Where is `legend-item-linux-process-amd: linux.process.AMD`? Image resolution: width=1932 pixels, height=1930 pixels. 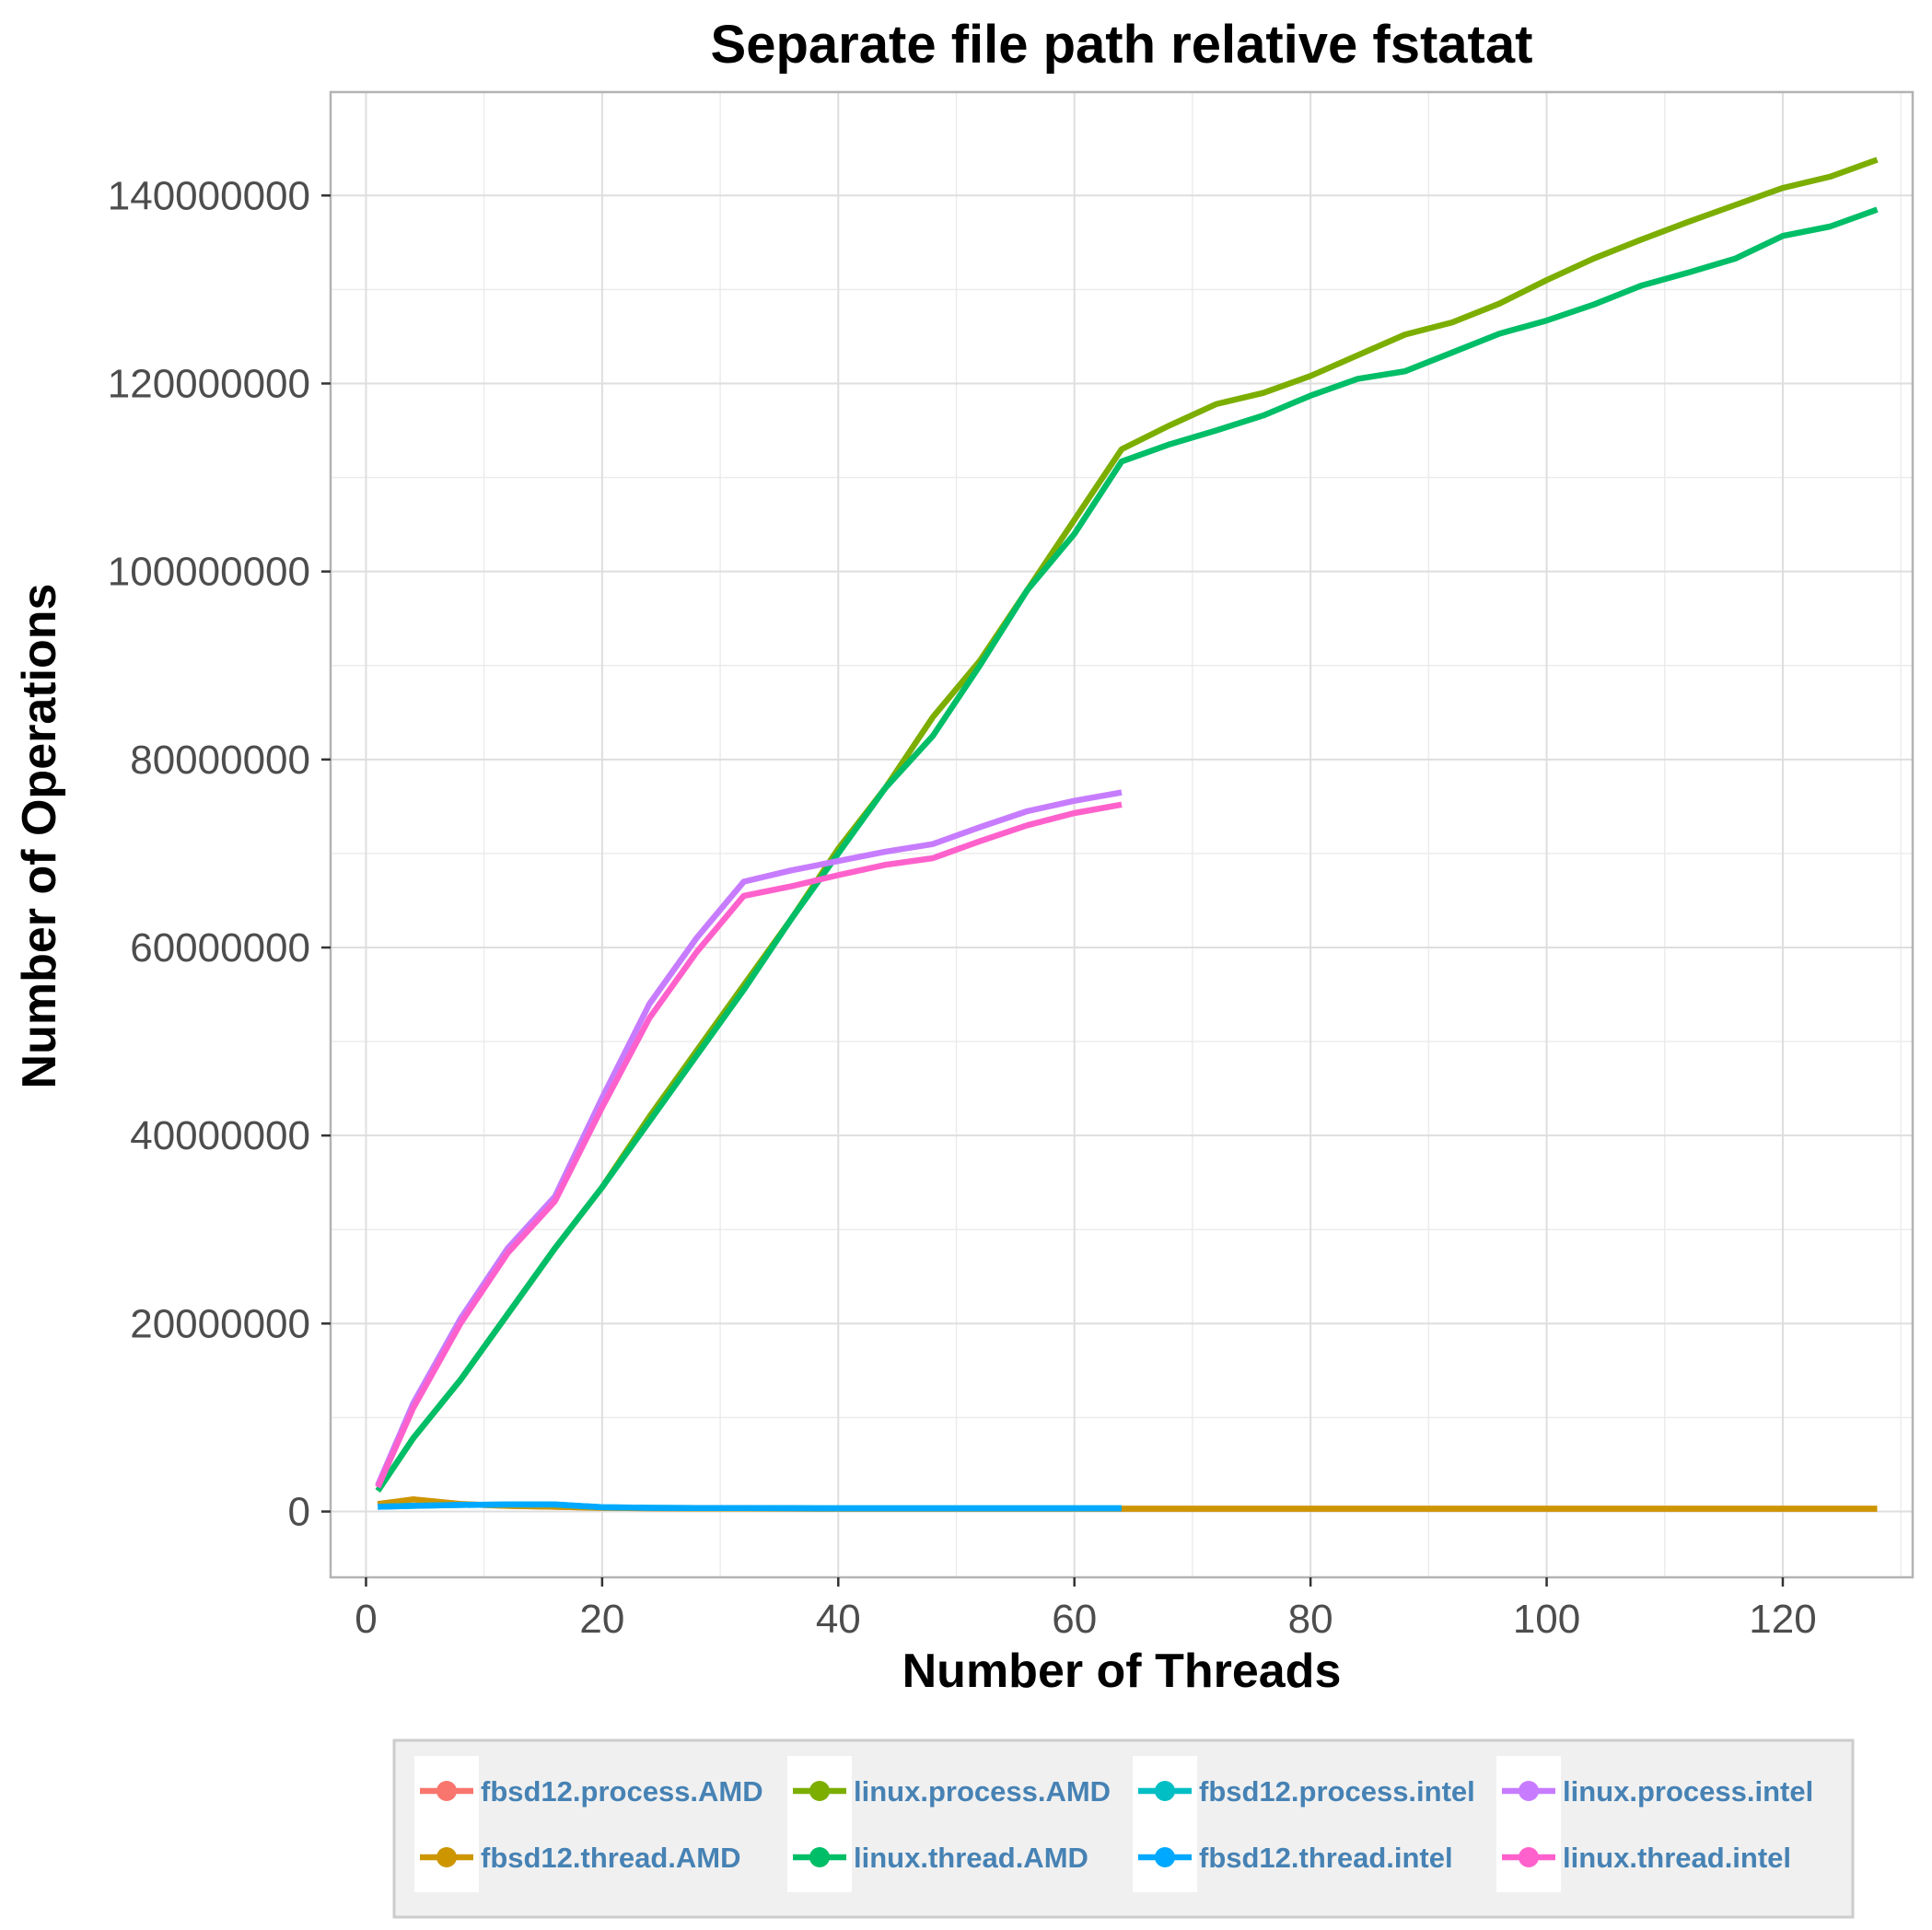 legend-item-linux-process-amd: linux.process.AMD is located at coordinates (949, 1791).